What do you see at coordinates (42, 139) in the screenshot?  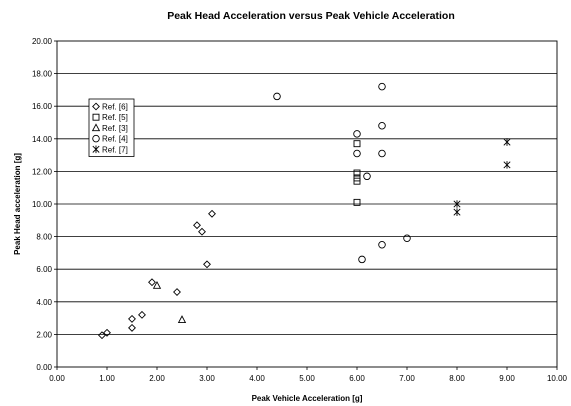 I see `y-tick-label: 14.00` at bounding box center [42, 139].